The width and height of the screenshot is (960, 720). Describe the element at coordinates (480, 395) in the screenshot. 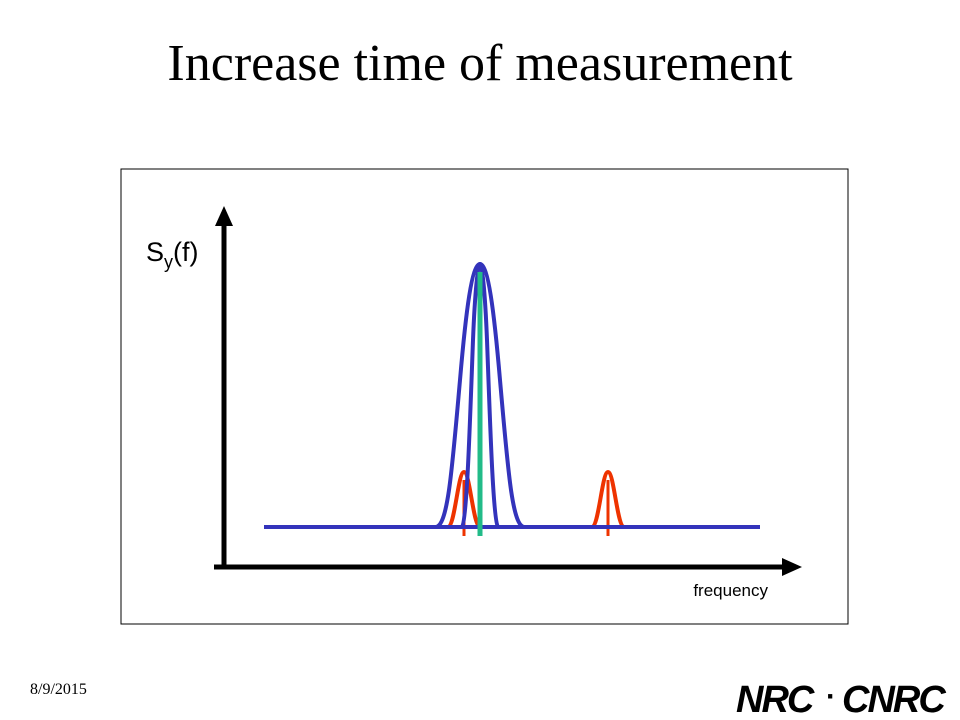

I see `wide-peak-inner` at that location.